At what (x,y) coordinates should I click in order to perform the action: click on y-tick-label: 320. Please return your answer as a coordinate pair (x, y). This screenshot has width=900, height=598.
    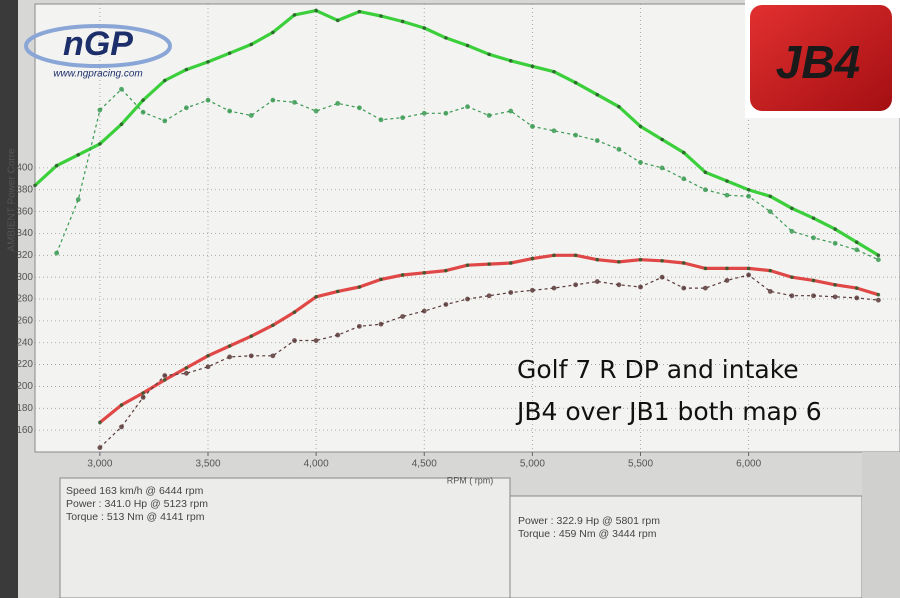
    Looking at the image, I should click on (24, 255).